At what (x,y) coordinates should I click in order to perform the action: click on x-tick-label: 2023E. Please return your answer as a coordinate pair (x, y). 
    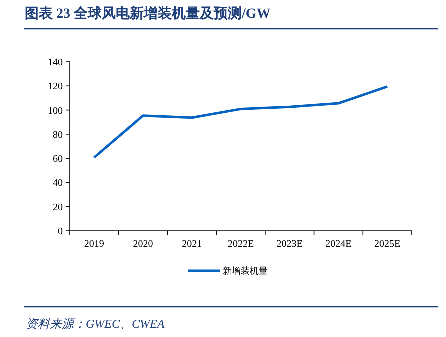
    Looking at the image, I should click on (289, 244).